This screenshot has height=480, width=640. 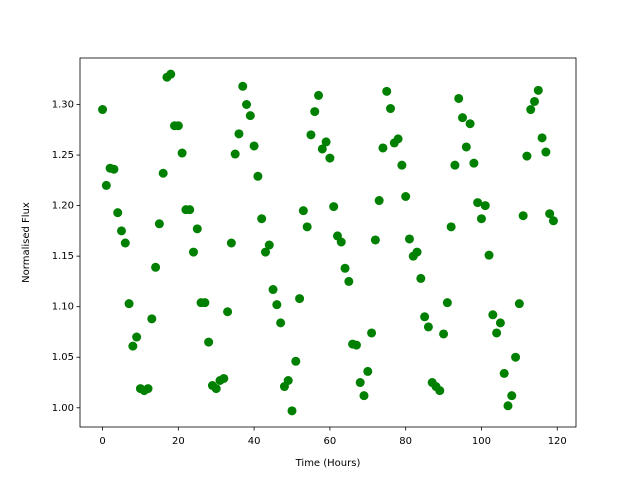 What do you see at coordinates (102, 441) in the screenshot?
I see `x-tick-label: 0` at bounding box center [102, 441].